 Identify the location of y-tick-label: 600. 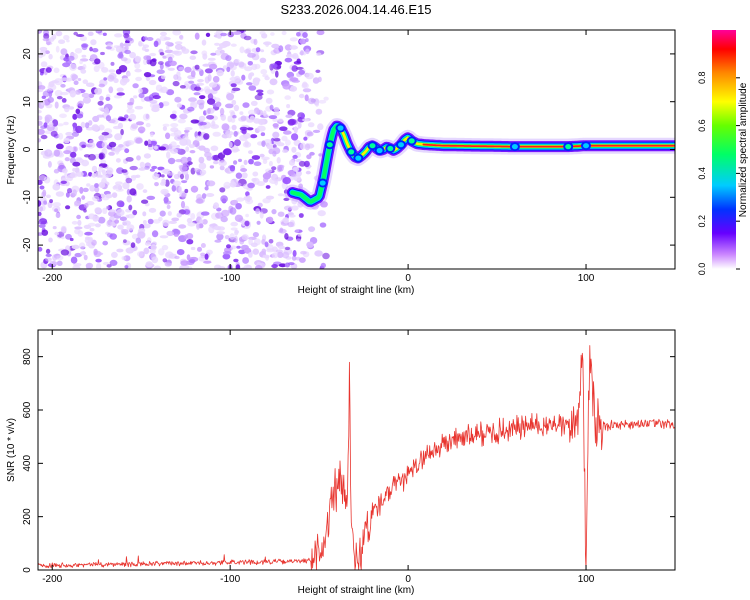
(27, 409).